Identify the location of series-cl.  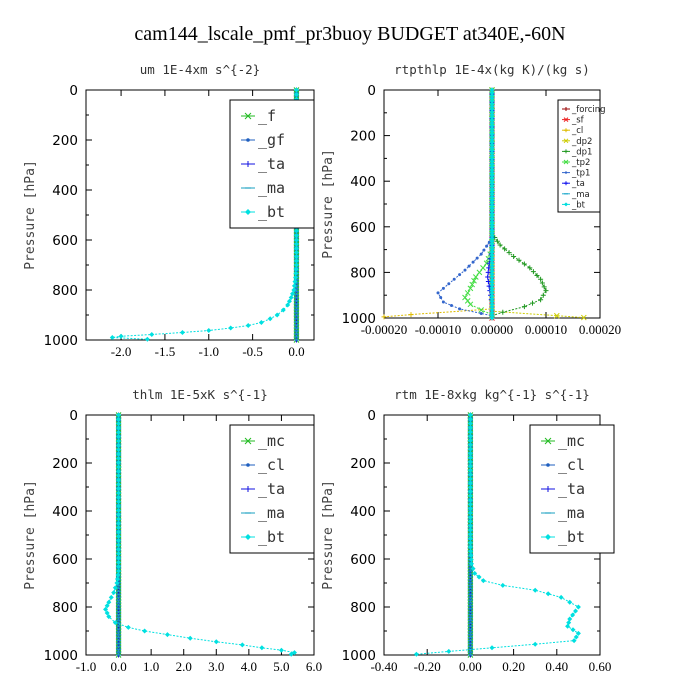
(438, 203).